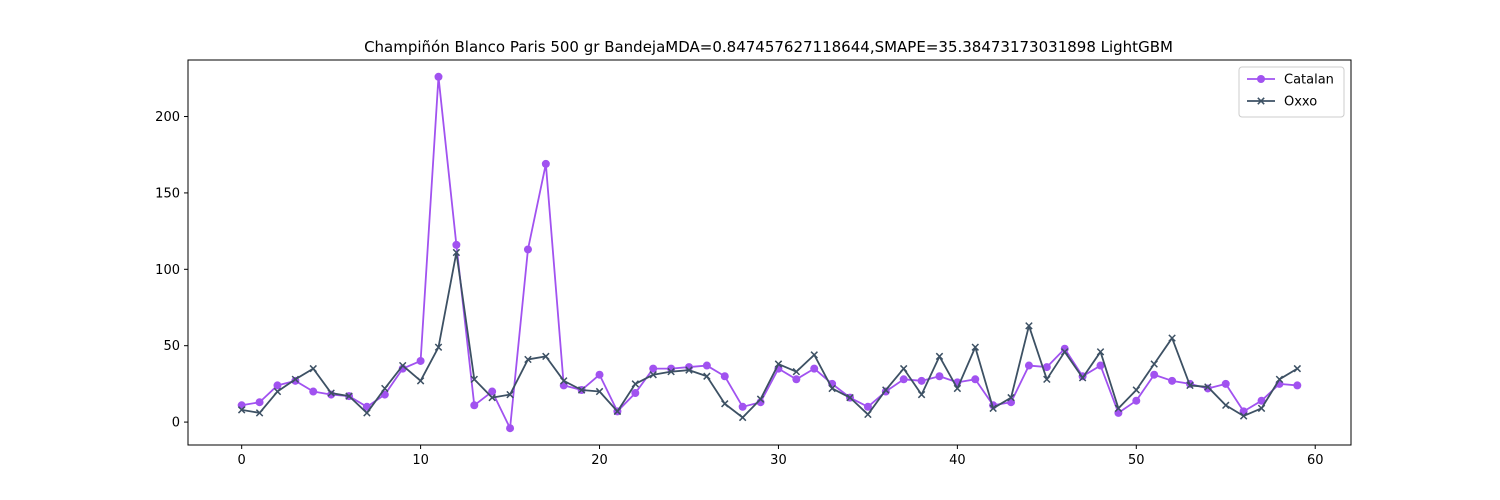 The width and height of the screenshot is (1500, 500). Describe the element at coordinates (1136, 460) in the screenshot. I see `x-tick-label: 50` at that location.